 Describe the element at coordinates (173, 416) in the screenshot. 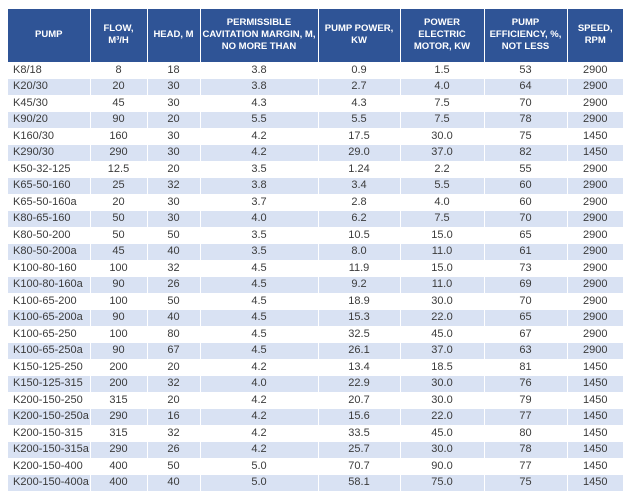

I see `table-cell-head: 16` at that location.